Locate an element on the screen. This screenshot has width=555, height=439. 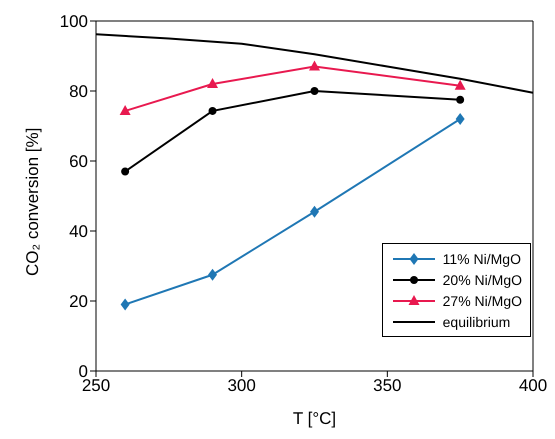
y-tick-label: 40 is located at coordinates (78, 232).